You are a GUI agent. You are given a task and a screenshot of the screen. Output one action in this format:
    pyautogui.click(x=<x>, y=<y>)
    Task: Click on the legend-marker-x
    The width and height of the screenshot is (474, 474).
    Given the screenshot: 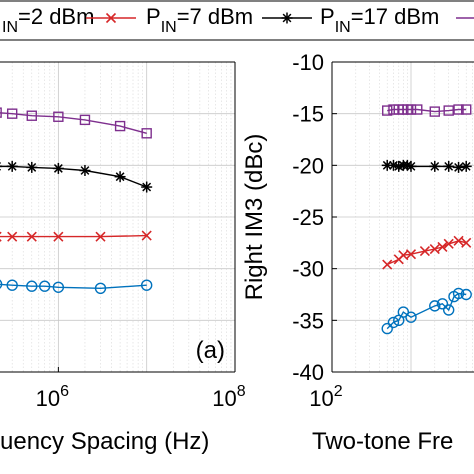 What is the action you would take?
    pyautogui.click(x=111, y=18)
    